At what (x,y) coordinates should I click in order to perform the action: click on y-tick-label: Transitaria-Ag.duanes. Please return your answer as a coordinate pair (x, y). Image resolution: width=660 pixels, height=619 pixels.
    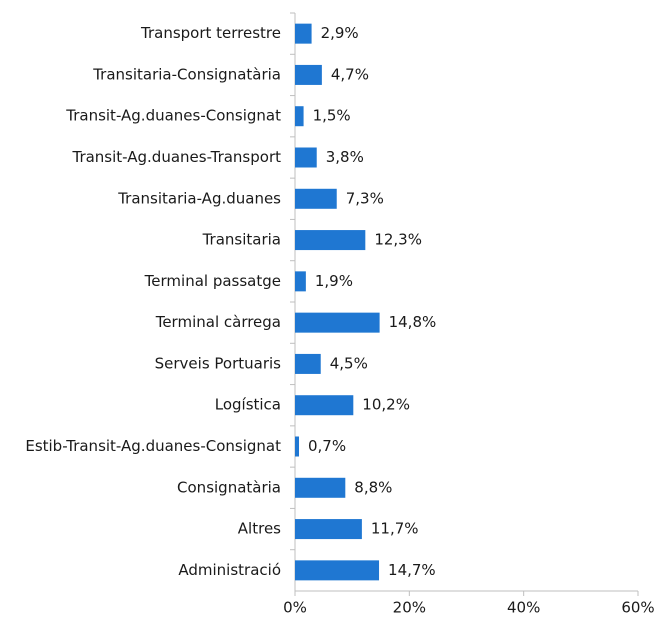
    Looking at the image, I should click on (199, 198).